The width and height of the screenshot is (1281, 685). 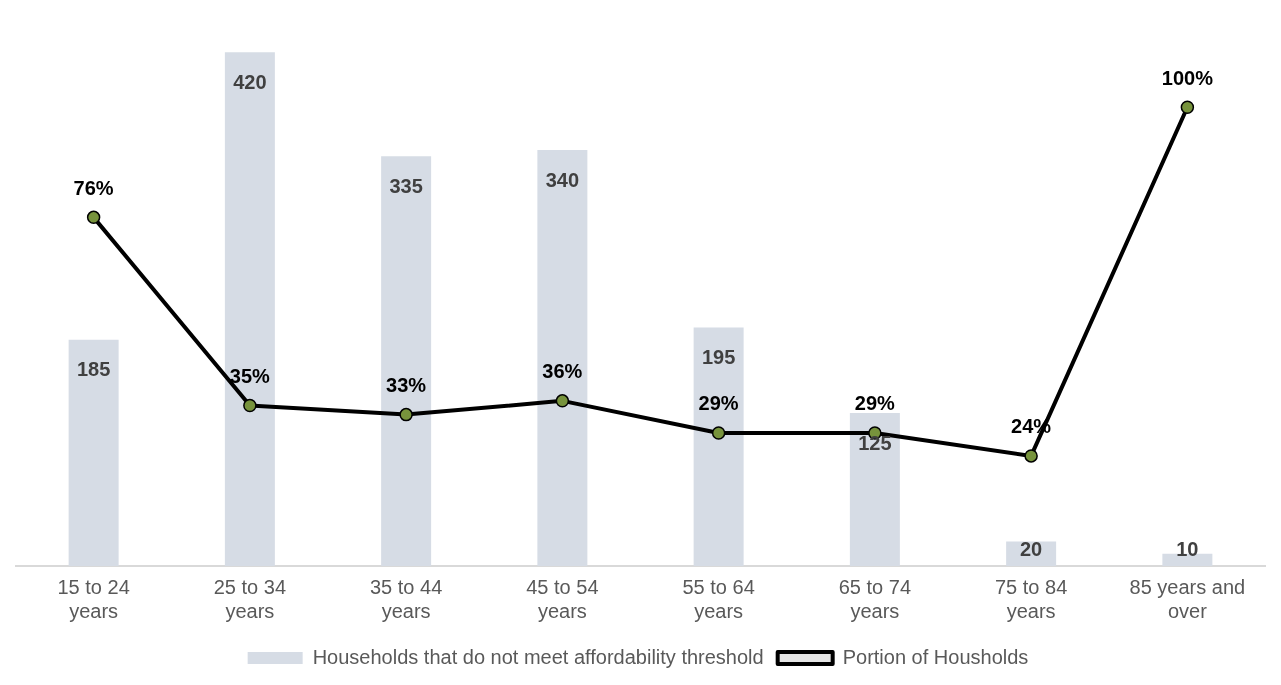 What do you see at coordinates (93, 369) in the screenshot?
I see `data-label: 185` at bounding box center [93, 369].